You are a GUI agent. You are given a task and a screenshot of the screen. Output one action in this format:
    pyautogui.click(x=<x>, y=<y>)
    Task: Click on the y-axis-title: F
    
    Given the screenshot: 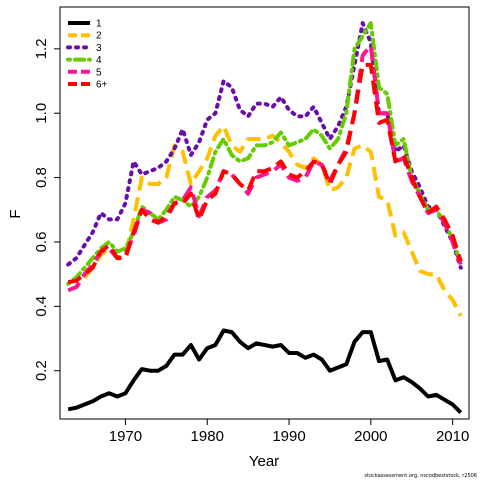 What is the action you would take?
    pyautogui.click(x=15, y=213)
    